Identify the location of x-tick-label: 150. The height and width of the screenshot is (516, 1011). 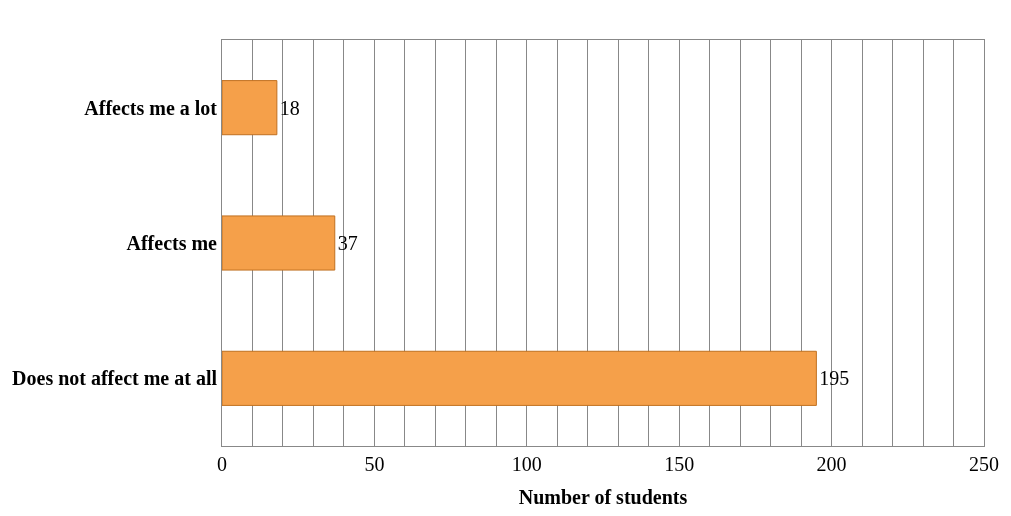
(679, 464).